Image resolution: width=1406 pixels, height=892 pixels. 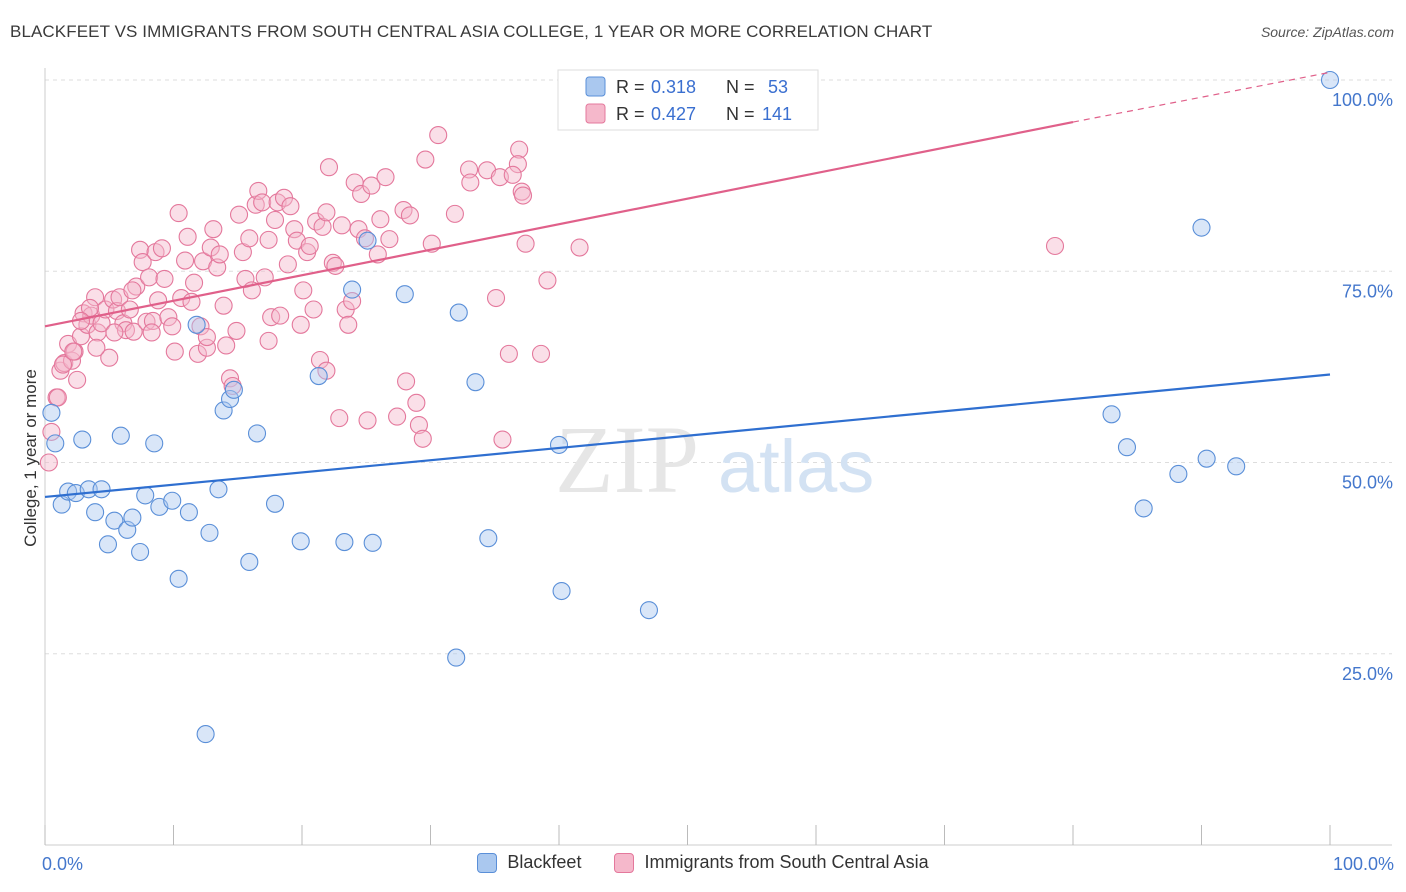 I want to click on source-label: Source: ZipAtlas.com, so click(x=1327, y=32).